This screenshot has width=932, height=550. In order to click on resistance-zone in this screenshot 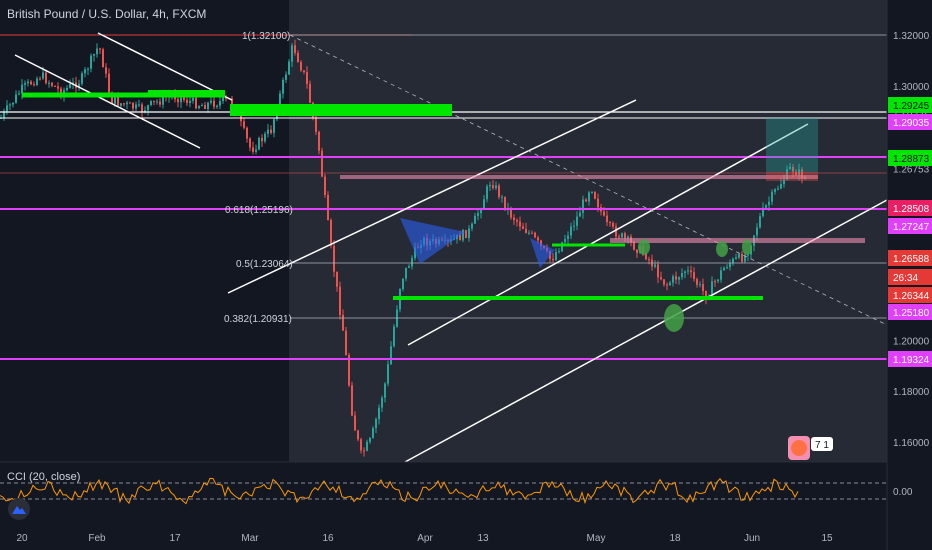, I will do `click(579, 177)`.